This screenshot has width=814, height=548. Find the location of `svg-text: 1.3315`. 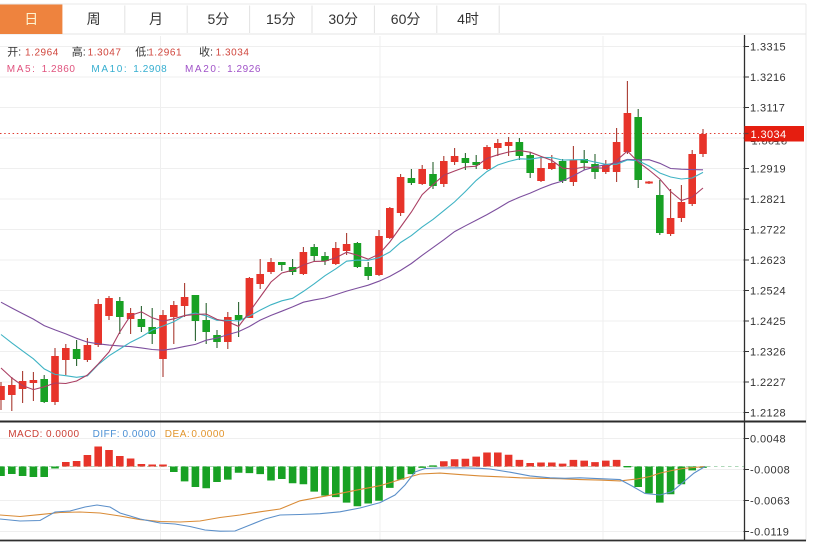

svg-text: 1.3315 is located at coordinates (768, 48).